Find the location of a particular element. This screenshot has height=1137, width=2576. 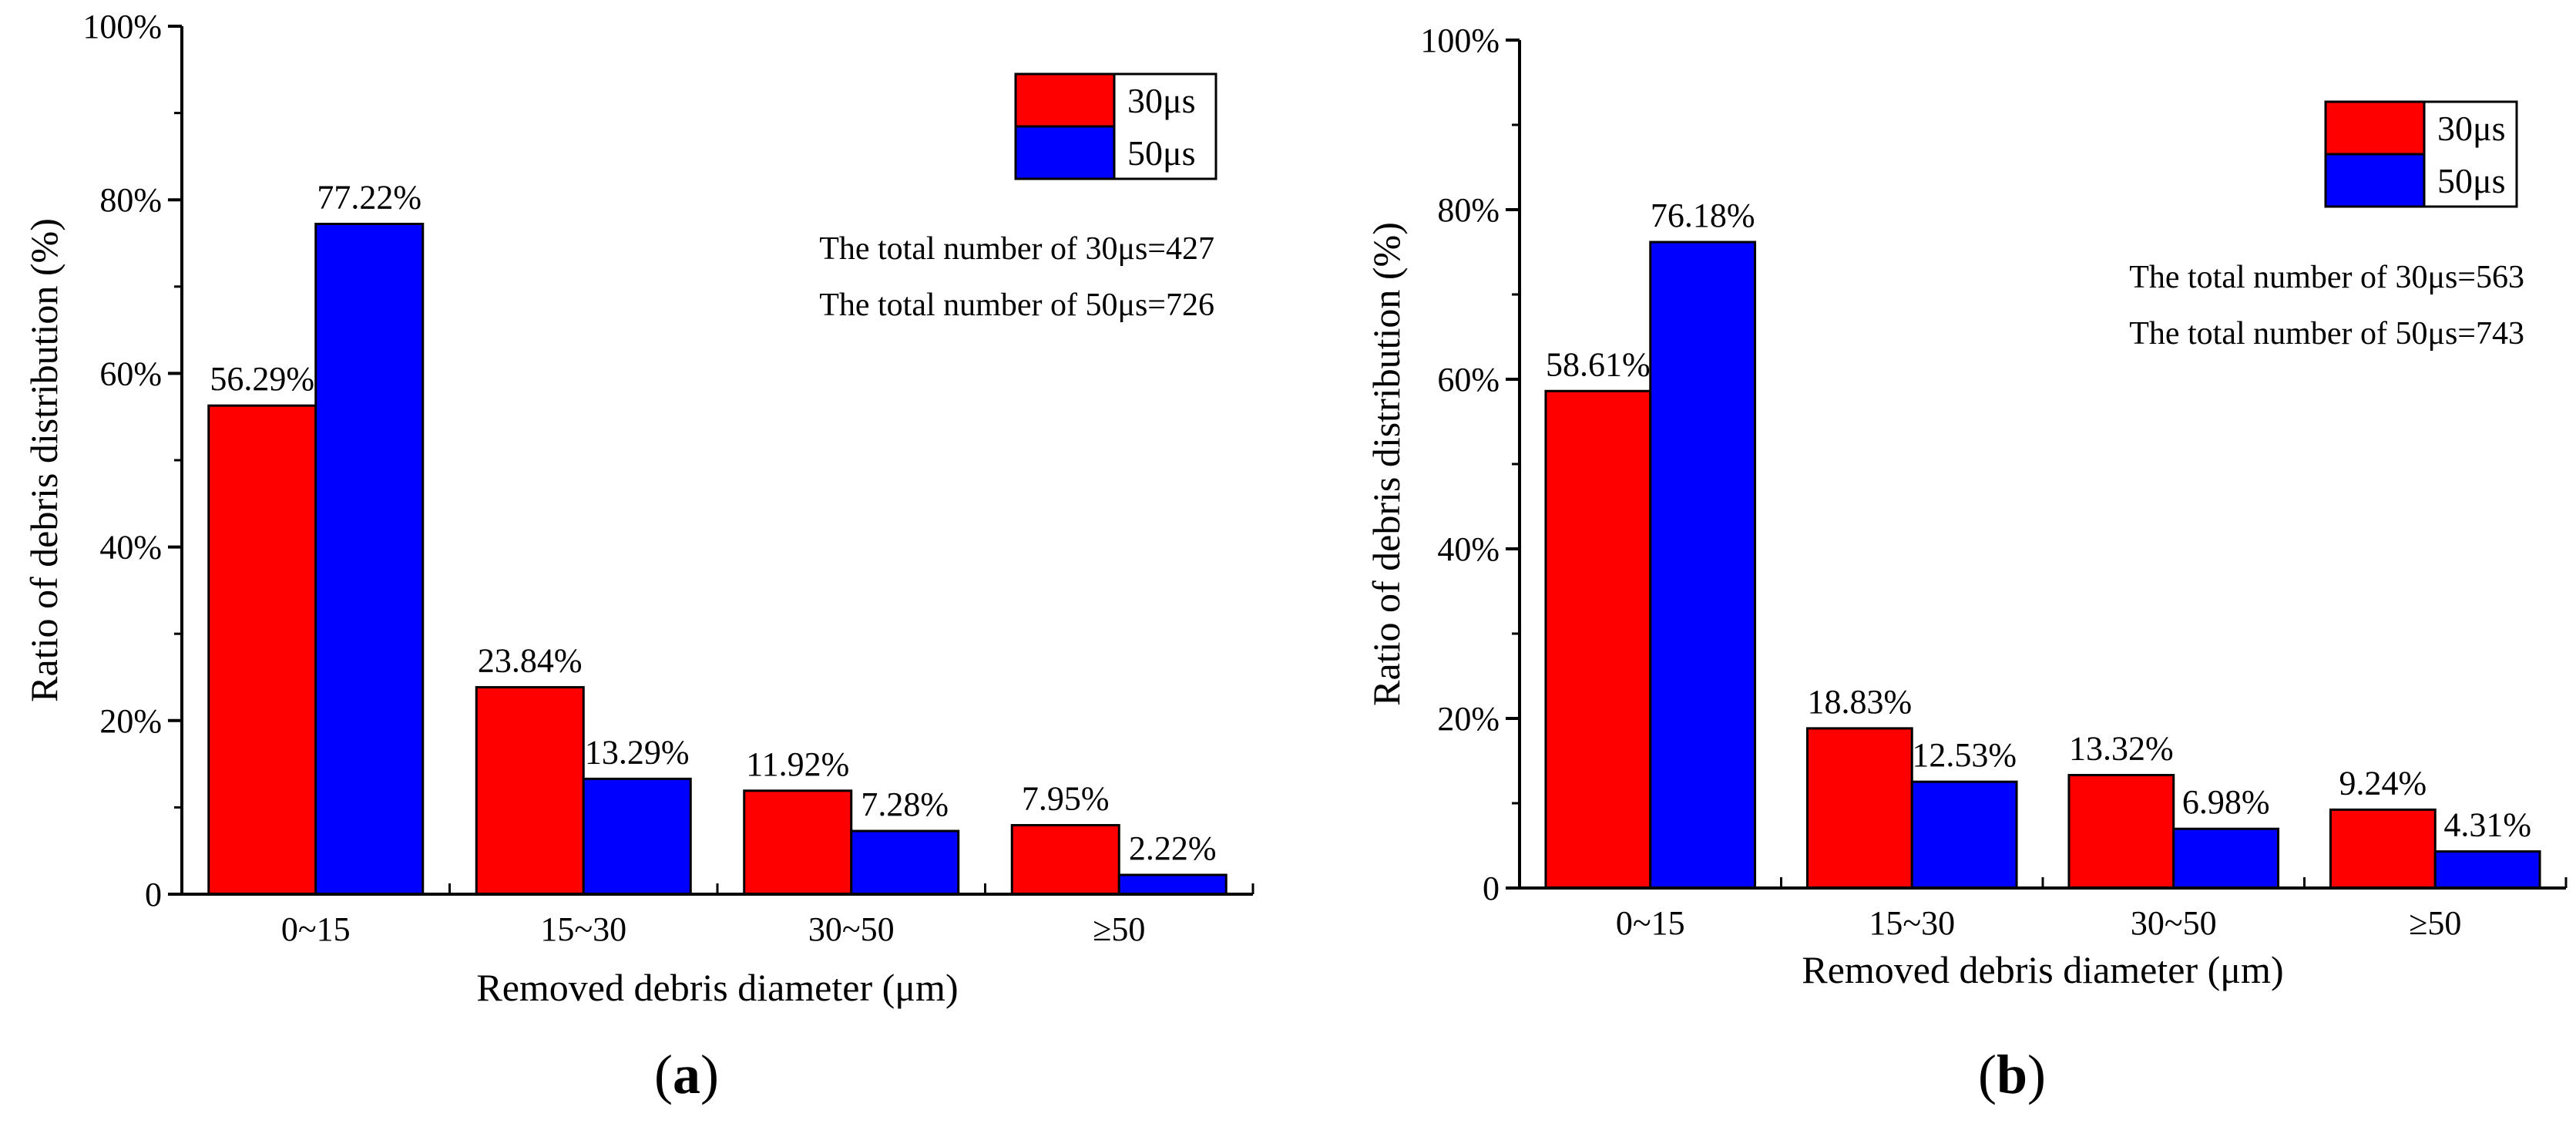

data-label-50us-1: 13.29% is located at coordinates (637, 752).